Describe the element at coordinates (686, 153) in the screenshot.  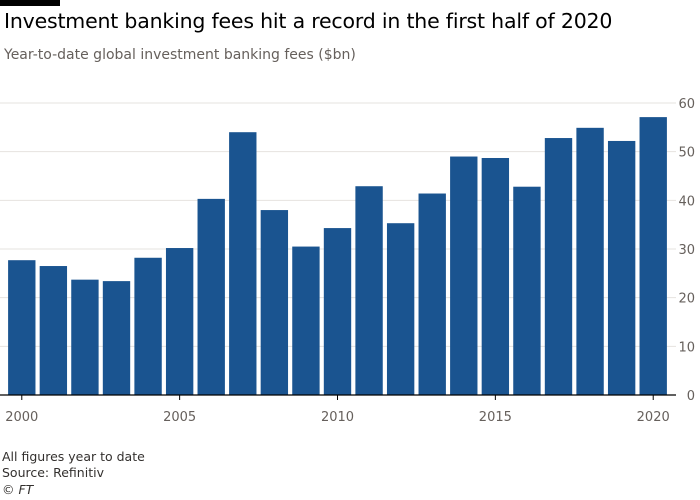
I see `y-tick-label: 50` at that location.